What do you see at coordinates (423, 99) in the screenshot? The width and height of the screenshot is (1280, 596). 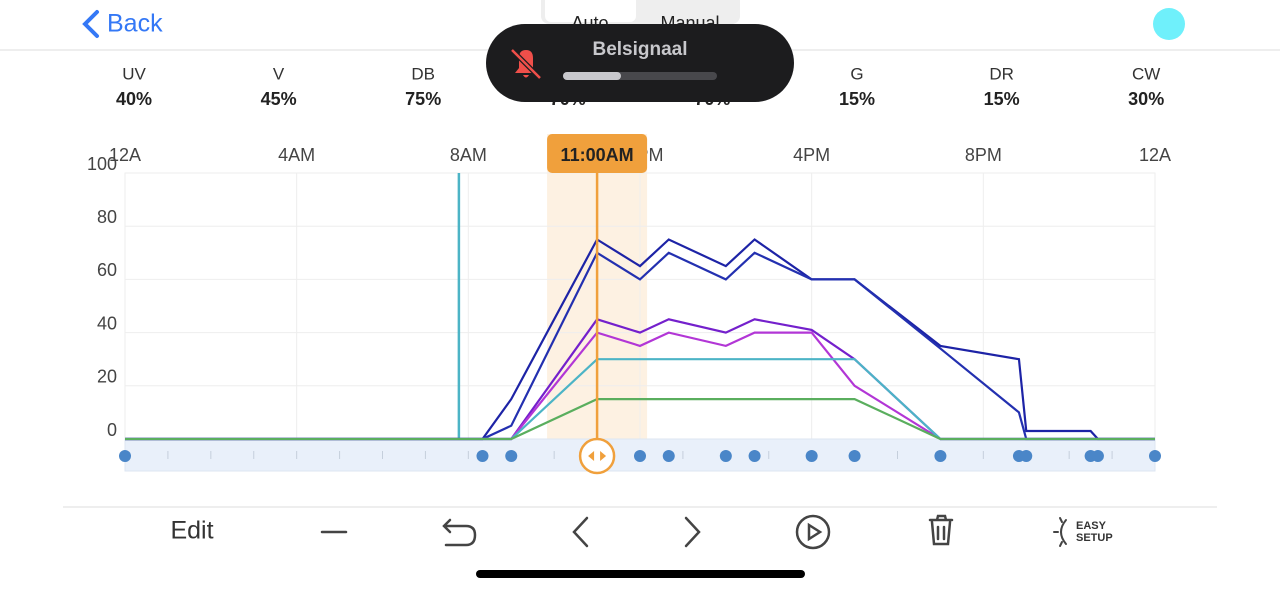 I see `channel-value: 75%` at bounding box center [423, 99].